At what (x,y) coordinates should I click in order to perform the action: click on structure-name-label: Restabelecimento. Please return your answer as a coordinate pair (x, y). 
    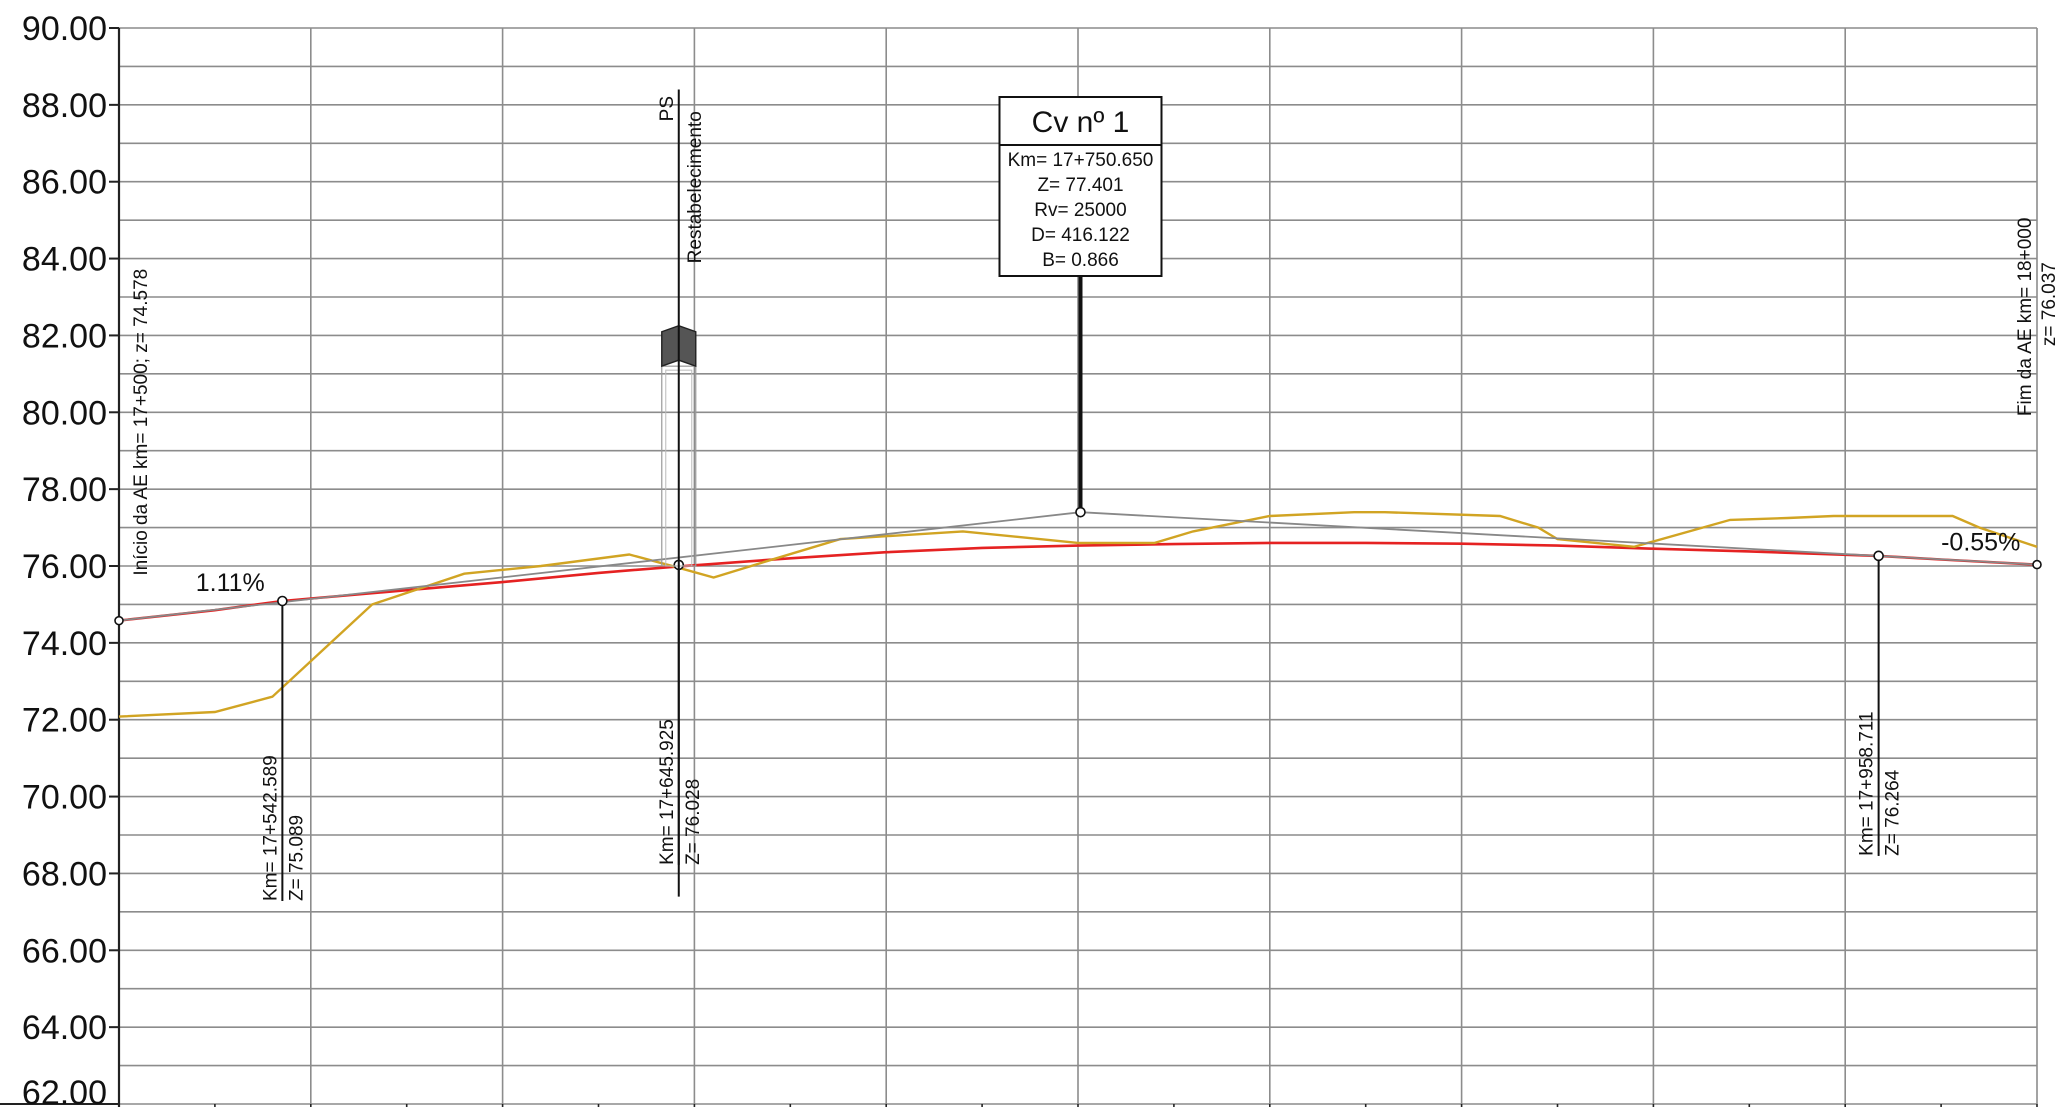
    Looking at the image, I should click on (695, 187).